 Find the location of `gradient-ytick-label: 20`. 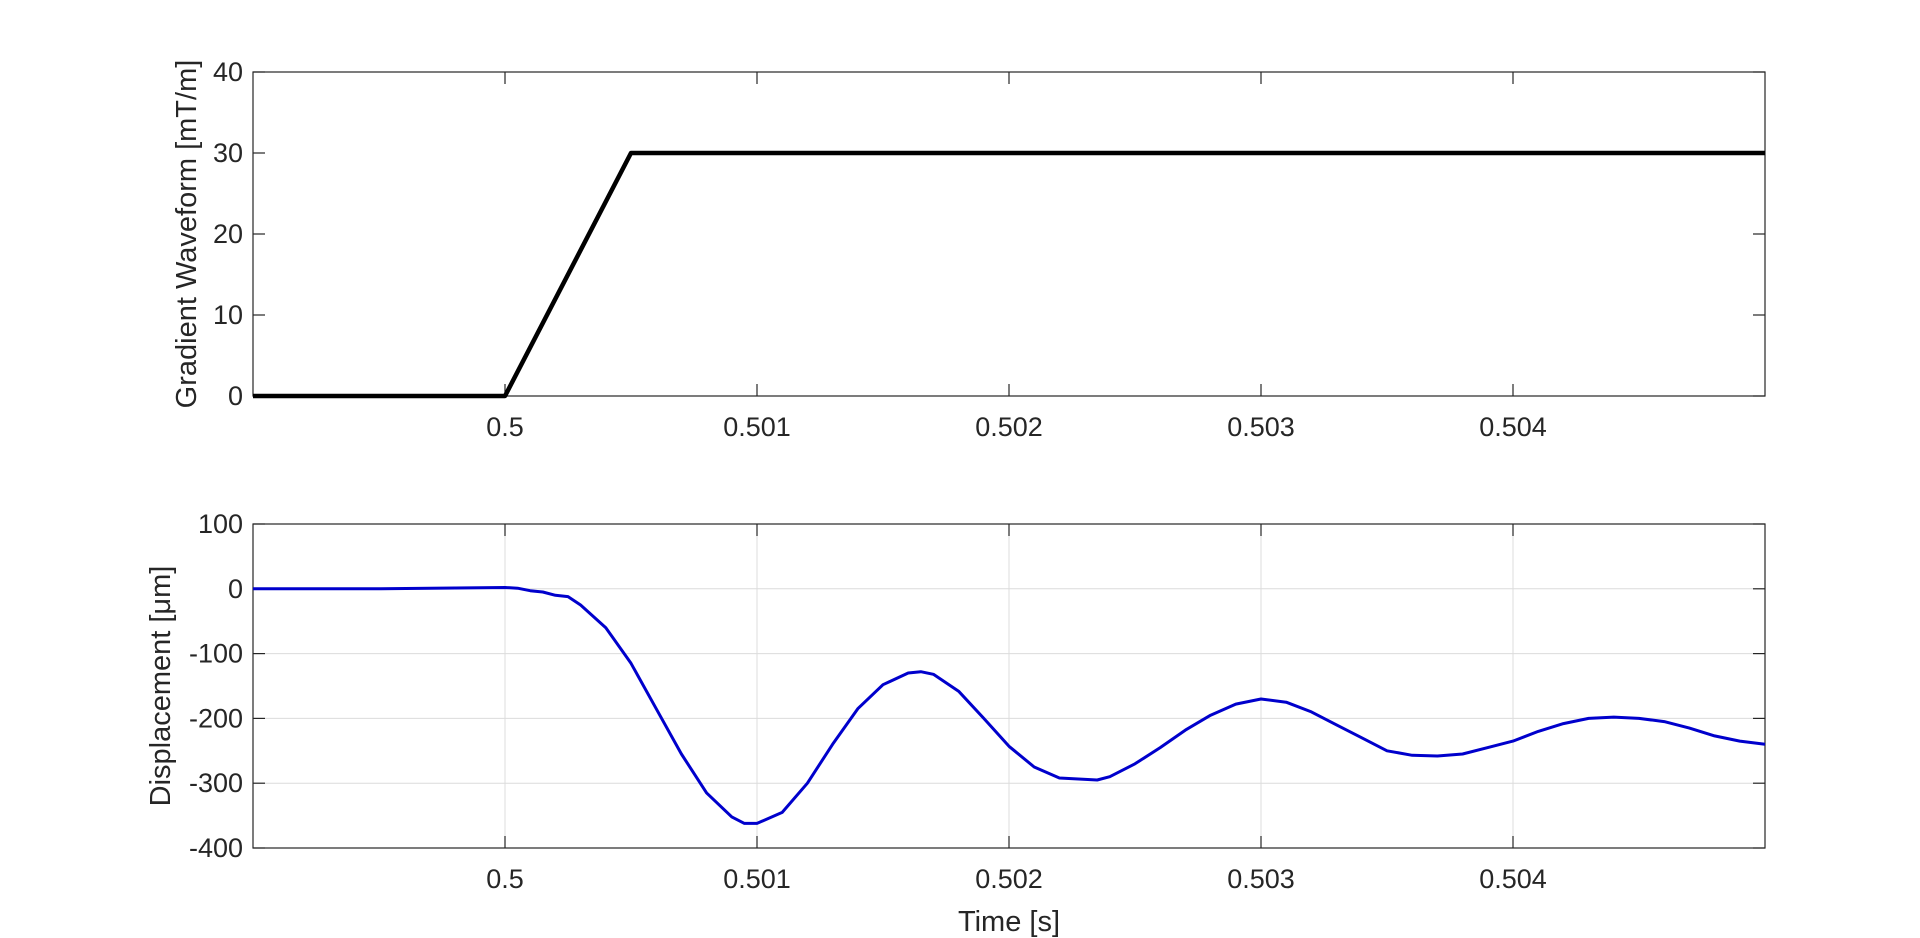

gradient-ytick-label: 20 is located at coordinates (228, 234).